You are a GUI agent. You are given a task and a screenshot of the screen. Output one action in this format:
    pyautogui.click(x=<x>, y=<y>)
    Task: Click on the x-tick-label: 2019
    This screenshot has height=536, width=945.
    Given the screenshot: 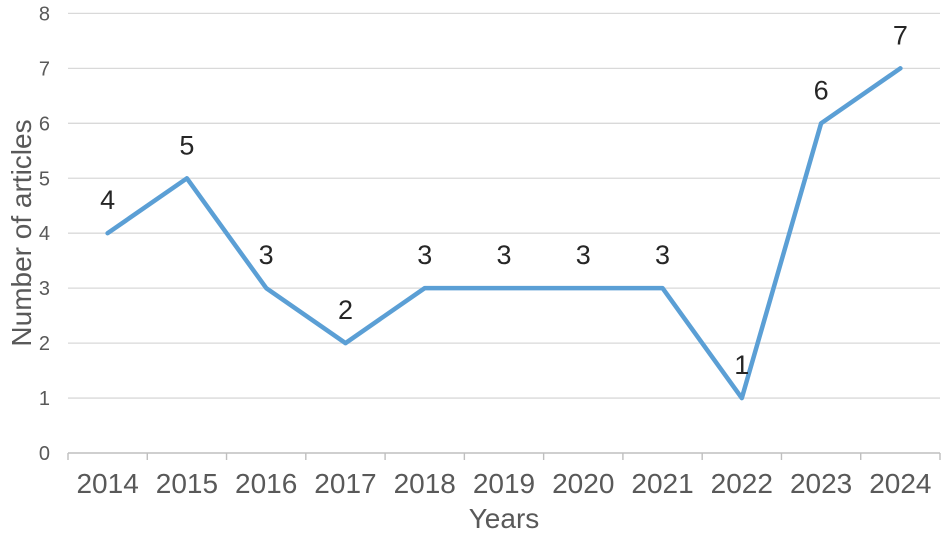 What is the action you would take?
    pyautogui.click(x=504, y=483)
    